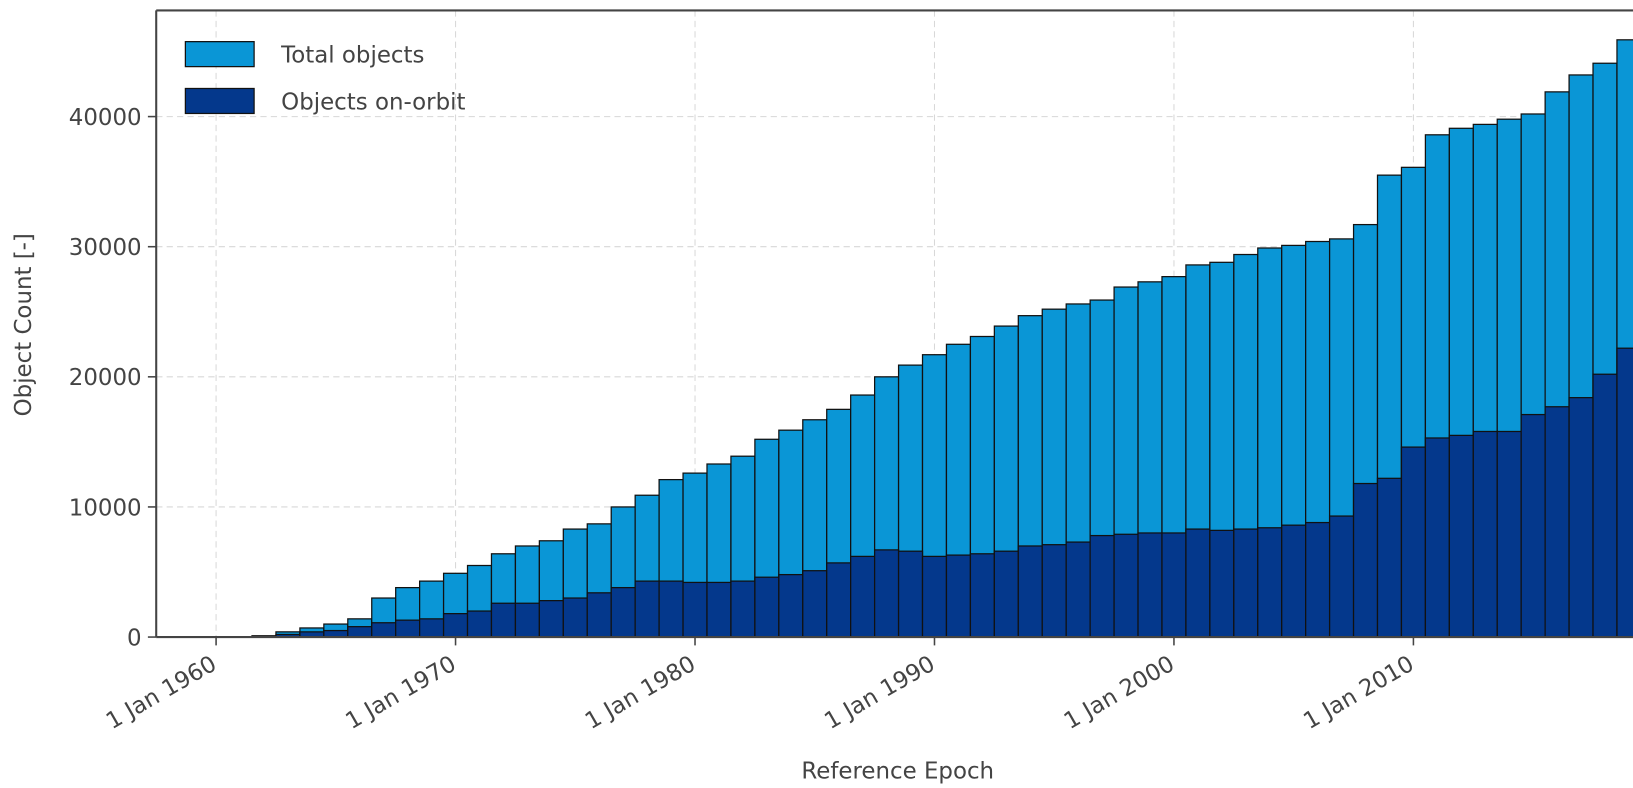 The height and width of the screenshot is (788, 1633). Describe the element at coordinates (105, 118) in the screenshot. I see `y-tick-label: 40000` at that location.